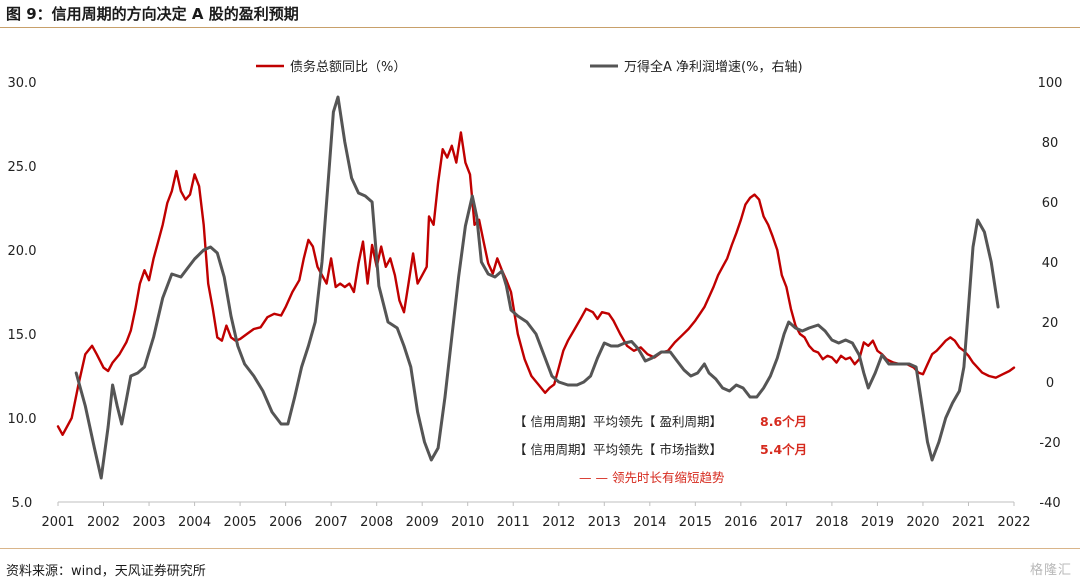  Describe the element at coordinates (149, 522) in the screenshot. I see `x-tick-label: 2003` at that location.